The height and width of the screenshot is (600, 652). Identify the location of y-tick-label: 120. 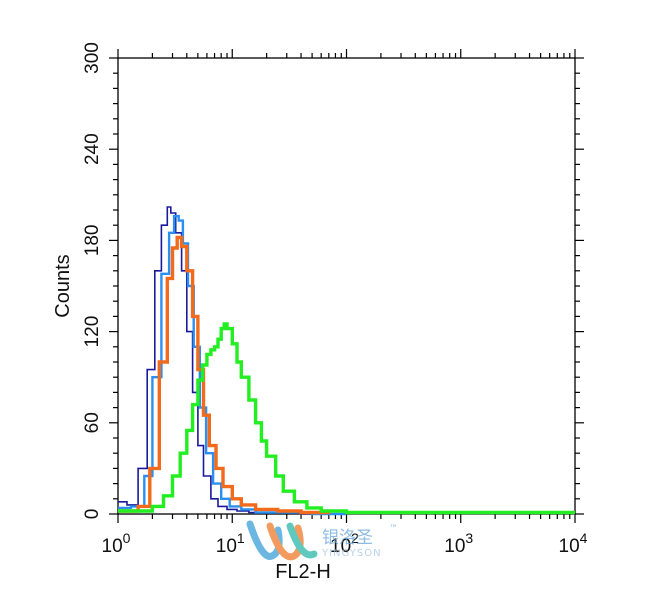
(92, 332).